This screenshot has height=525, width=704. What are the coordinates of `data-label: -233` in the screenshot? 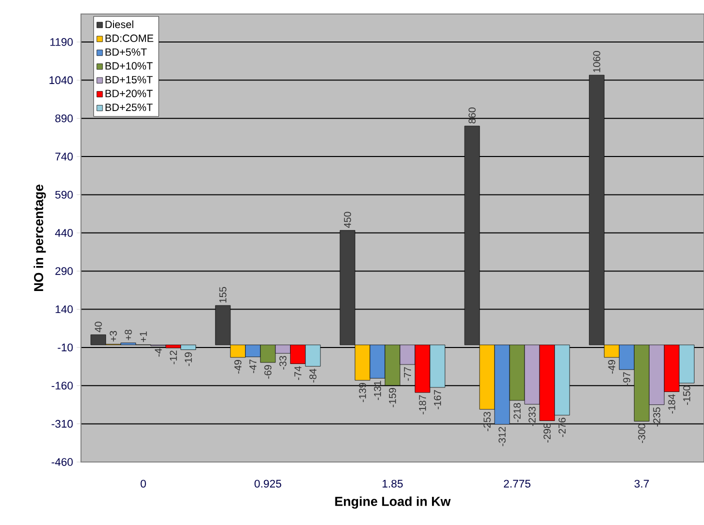 It's located at (532, 416).